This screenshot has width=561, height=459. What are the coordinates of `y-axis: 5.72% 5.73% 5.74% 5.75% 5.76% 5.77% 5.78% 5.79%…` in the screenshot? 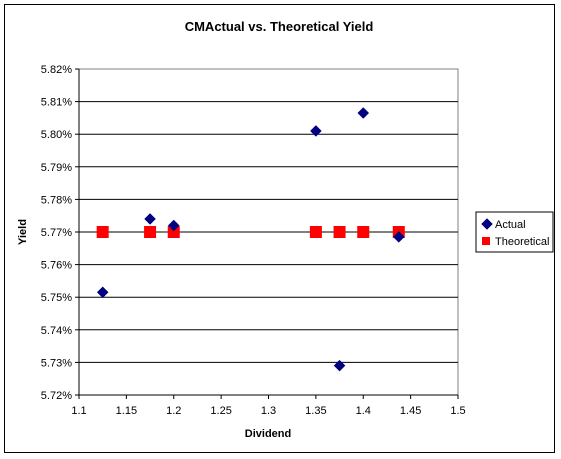 It's located at (60, 233).